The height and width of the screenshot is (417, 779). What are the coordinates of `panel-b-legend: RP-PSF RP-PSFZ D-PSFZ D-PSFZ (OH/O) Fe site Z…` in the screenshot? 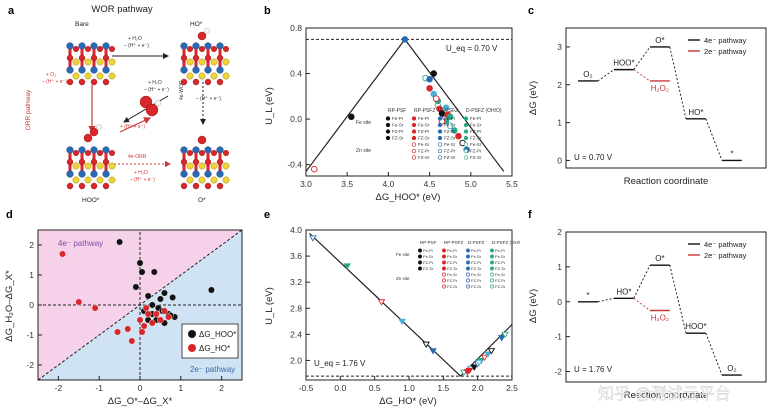 It's located at (429, 134).